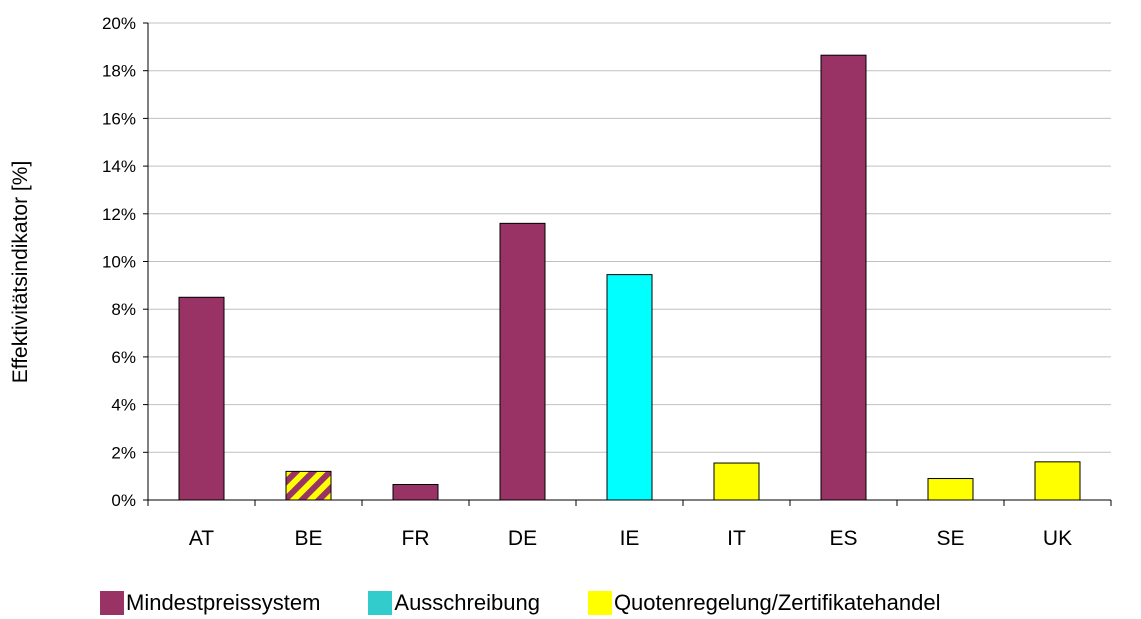 This screenshot has width=1141, height=619. What do you see at coordinates (1057, 538) in the screenshot?
I see `x-tick-label-uk: UK` at bounding box center [1057, 538].